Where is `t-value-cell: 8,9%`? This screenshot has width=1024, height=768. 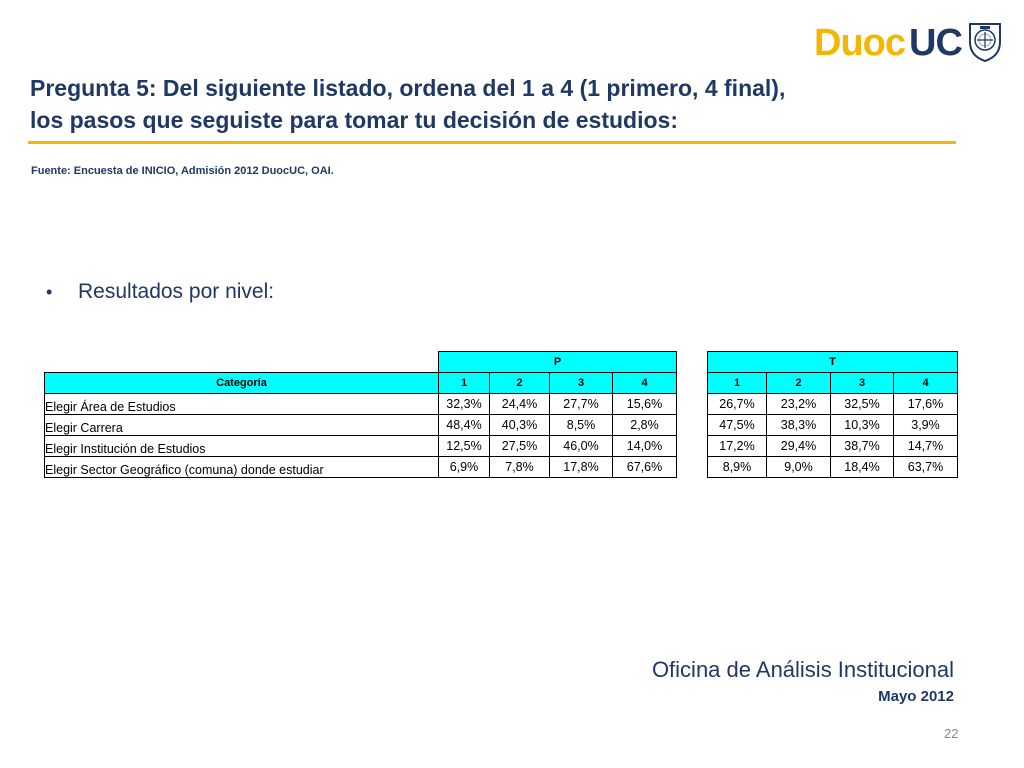
t-value-cell: 8,9% is located at coordinates (737, 467).